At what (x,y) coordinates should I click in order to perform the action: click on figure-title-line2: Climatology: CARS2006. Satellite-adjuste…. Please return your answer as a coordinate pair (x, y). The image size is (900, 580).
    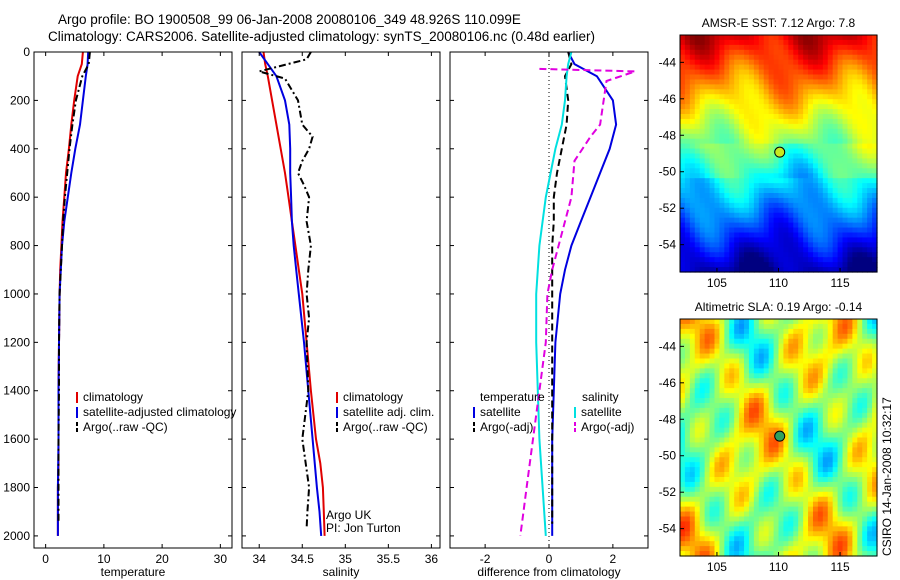
    Looking at the image, I should click on (322, 36).